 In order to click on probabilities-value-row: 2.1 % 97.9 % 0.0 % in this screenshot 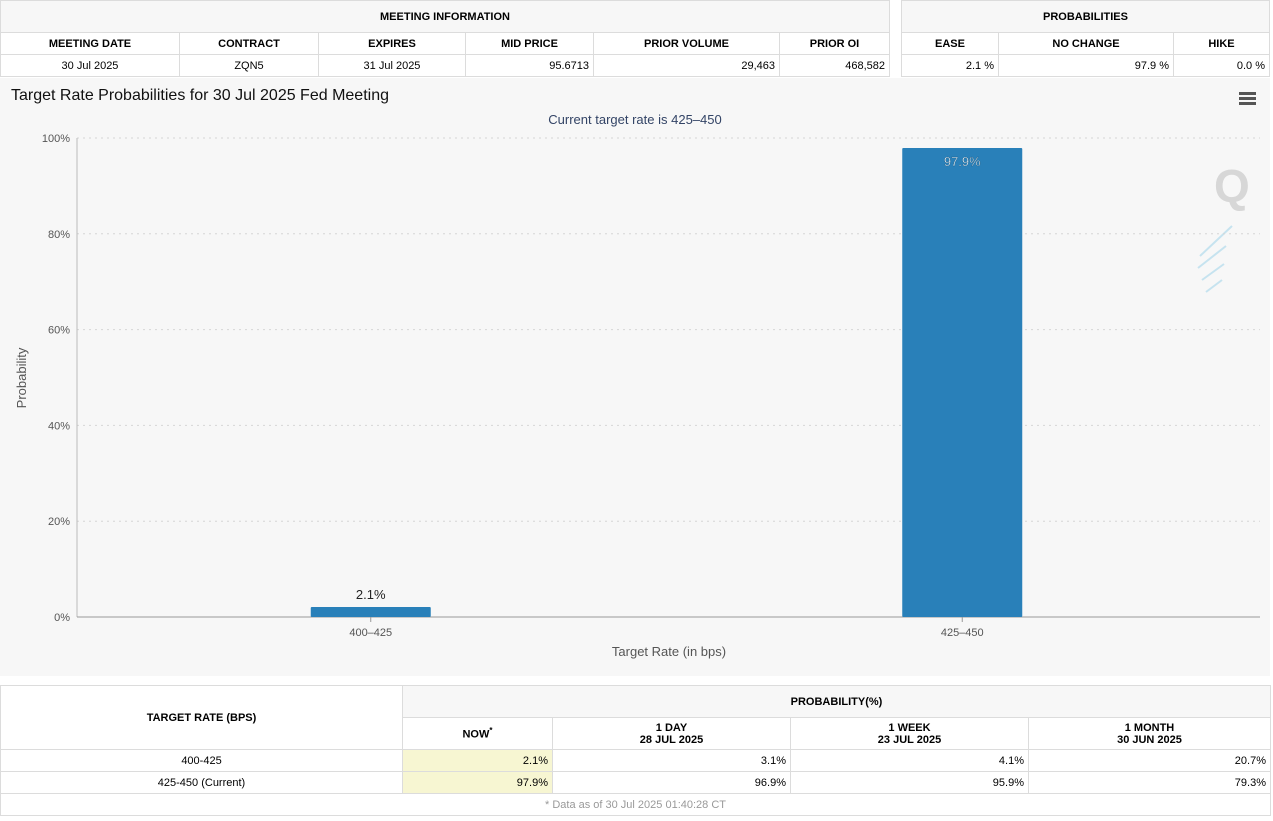, I will do `click(1085, 65)`.